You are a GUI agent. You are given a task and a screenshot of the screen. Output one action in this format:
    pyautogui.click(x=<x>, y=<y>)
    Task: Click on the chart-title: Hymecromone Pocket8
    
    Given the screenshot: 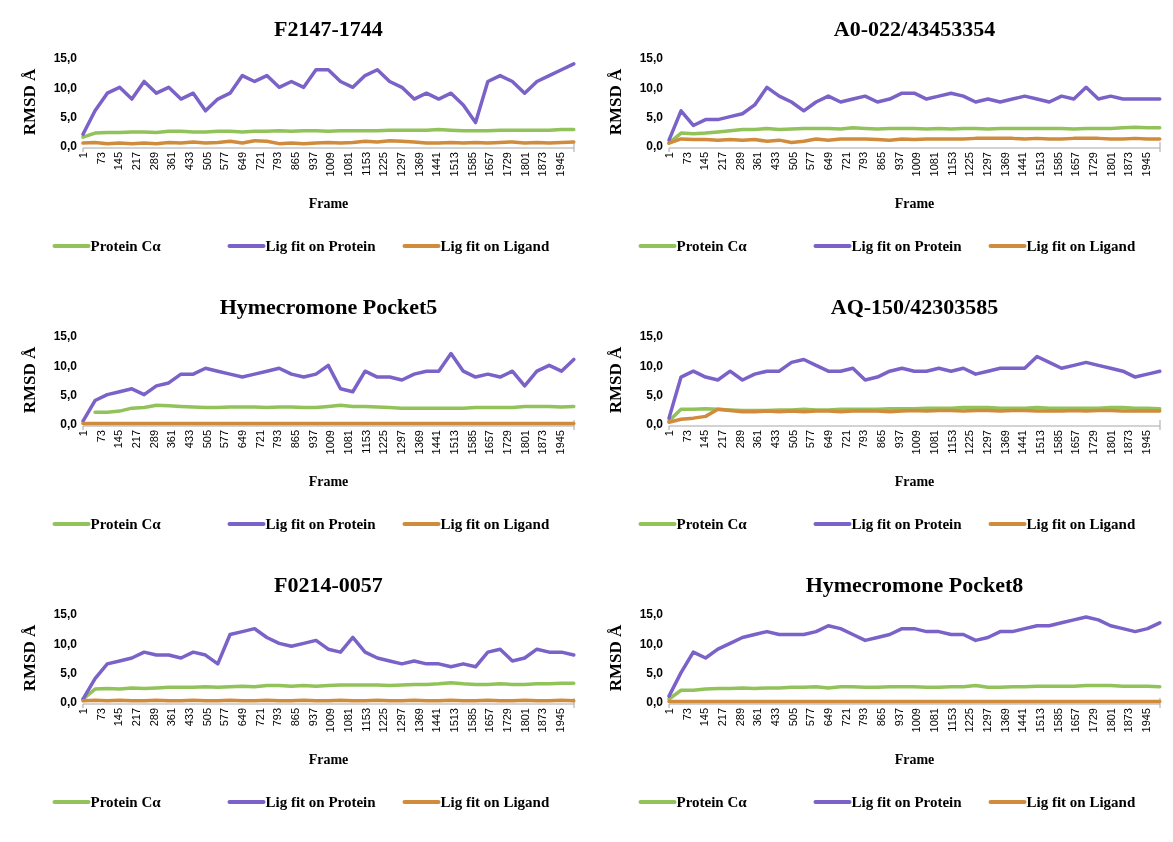 What is the action you would take?
    pyautogui.click(x=914, y=584)
    